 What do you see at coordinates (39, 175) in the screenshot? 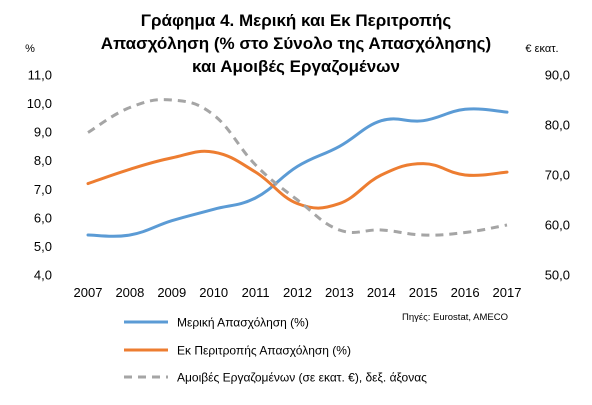
I see `left-axis-ticks: 4,0 5,0 6,0 7,0 8,0 9,0 10,0 11,0` at bounding box center [39, 175].